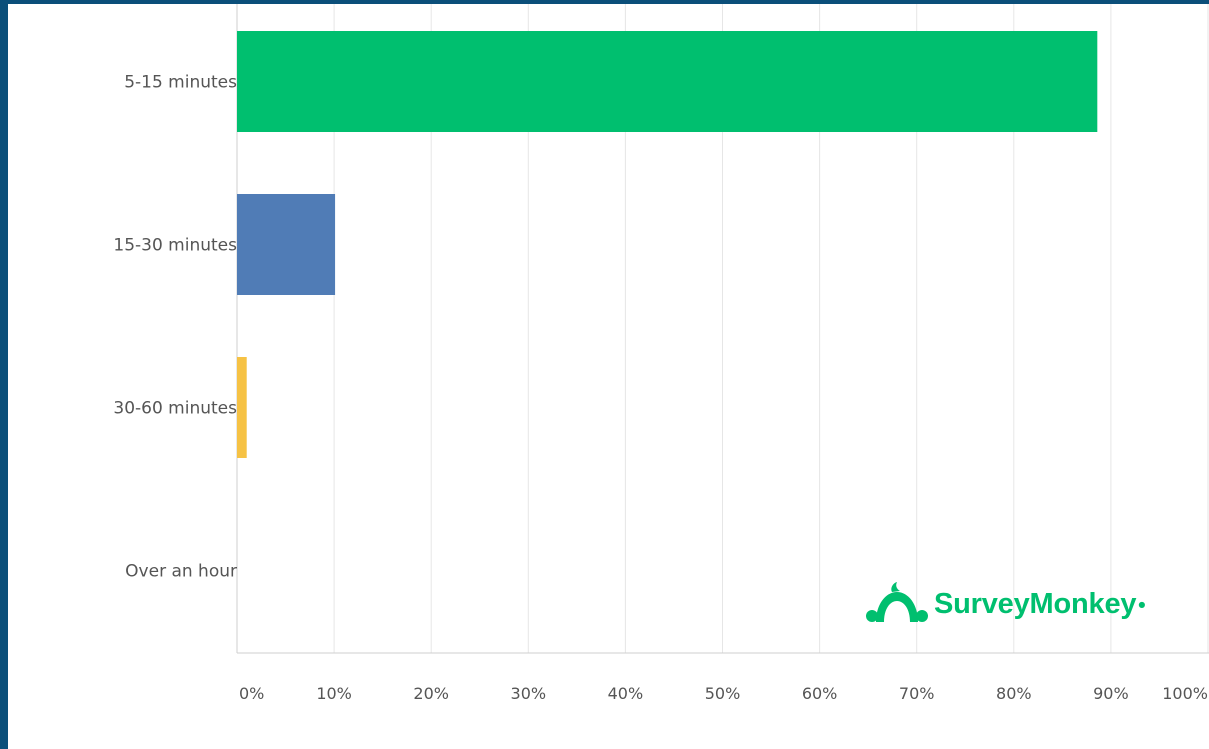 The height and width of the screenshot is (749, 1209). I want to click on tick-label: 80%, so click(1014, 693).